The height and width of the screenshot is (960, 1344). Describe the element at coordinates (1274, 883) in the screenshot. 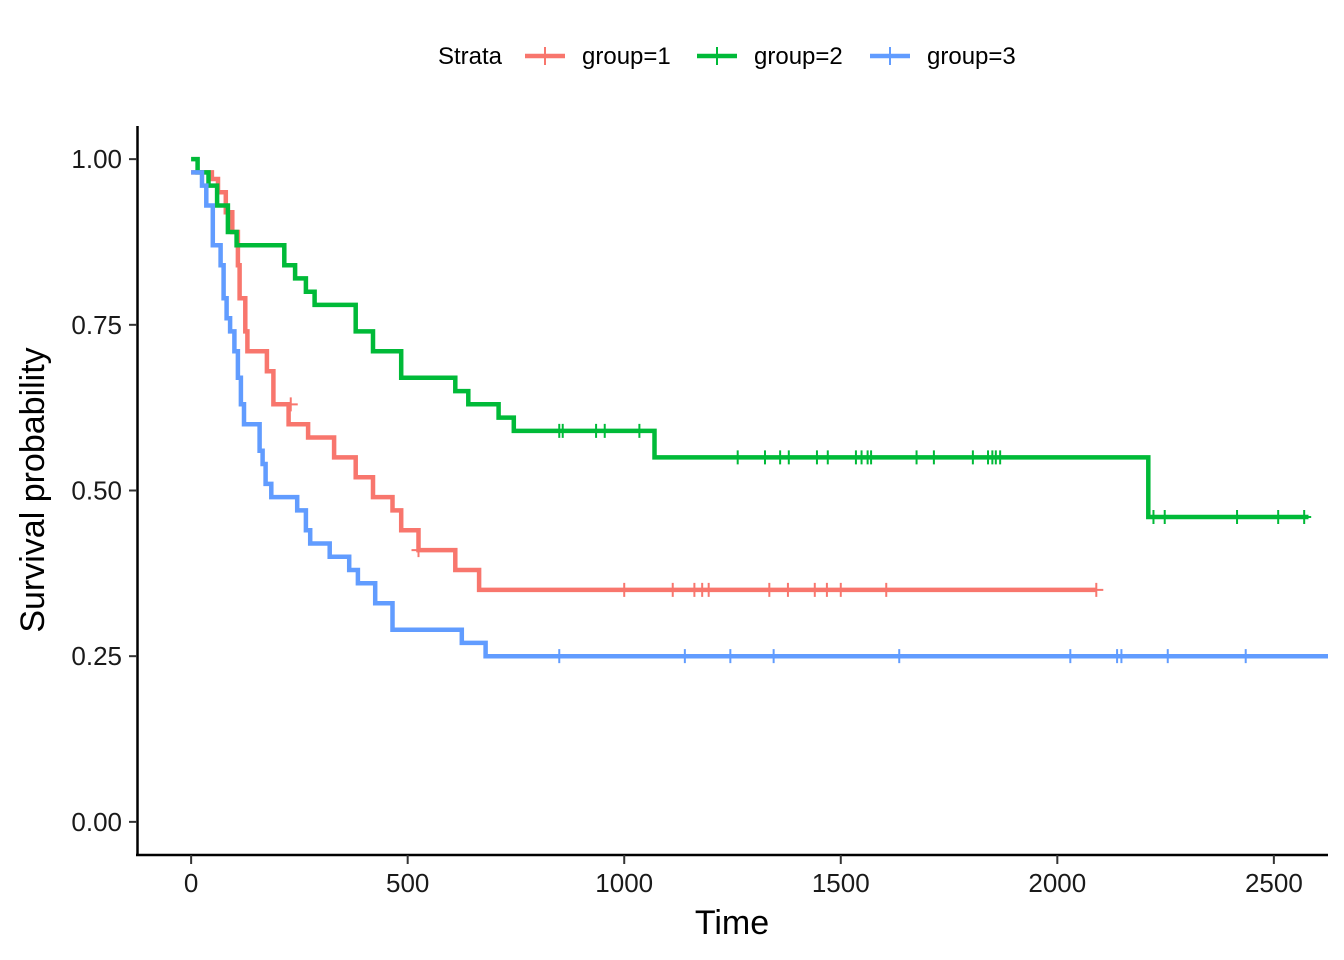

I see `x-tick-label: 2500` at that location.